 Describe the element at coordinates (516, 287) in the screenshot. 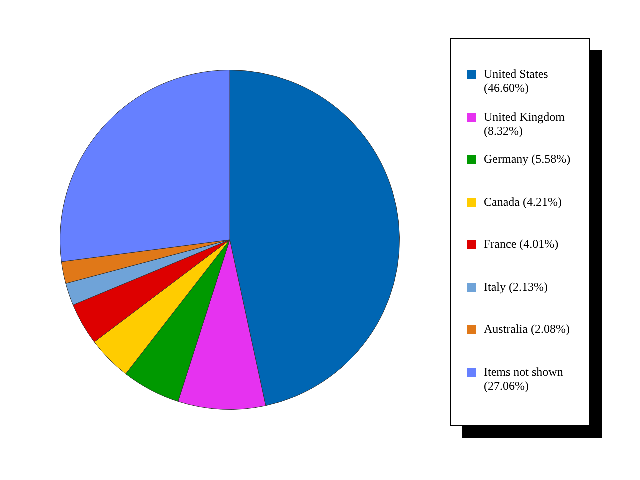

I see `legend-label: Italy (2.13%)` at that location.